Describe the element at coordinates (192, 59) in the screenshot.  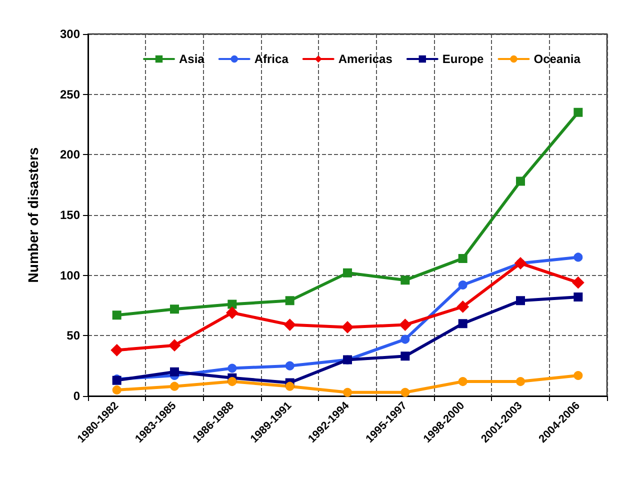
I see `legend-label: Asia` at that location.